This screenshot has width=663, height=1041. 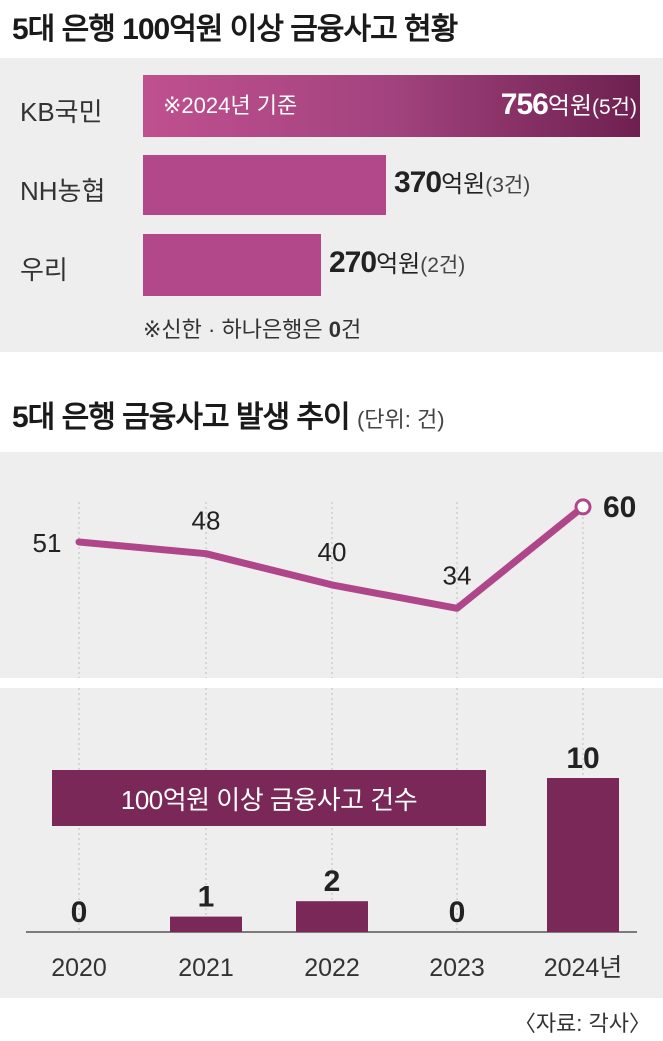 What do you see at coordinates (568, 104) in the screenshot?
I see `bar-value-kb: 756억원(5건)` at bounding box center [568, 104].